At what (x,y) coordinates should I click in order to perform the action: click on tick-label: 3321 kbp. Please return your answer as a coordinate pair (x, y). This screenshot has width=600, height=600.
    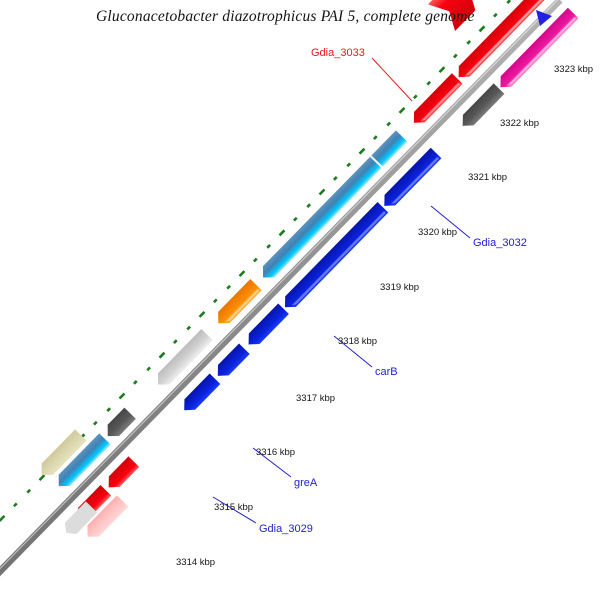
    Looking at the image, I should click on (488, 177).